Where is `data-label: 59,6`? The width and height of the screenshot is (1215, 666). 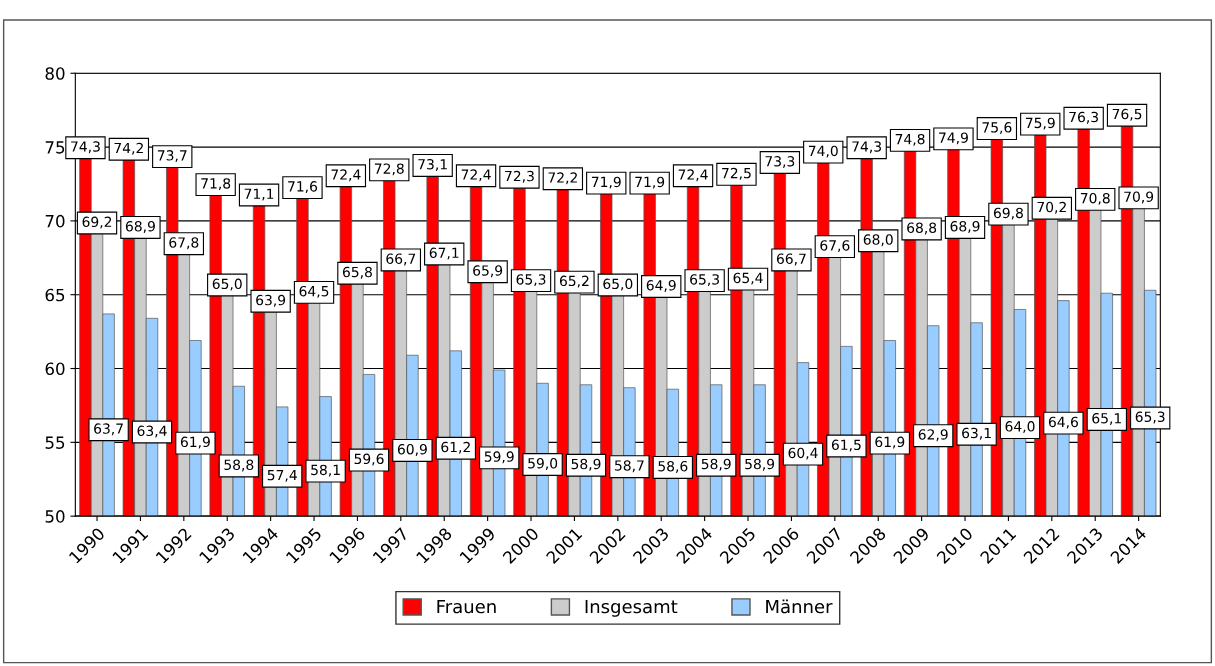 data-label: 59,6 is located at coordinates (369, 459).